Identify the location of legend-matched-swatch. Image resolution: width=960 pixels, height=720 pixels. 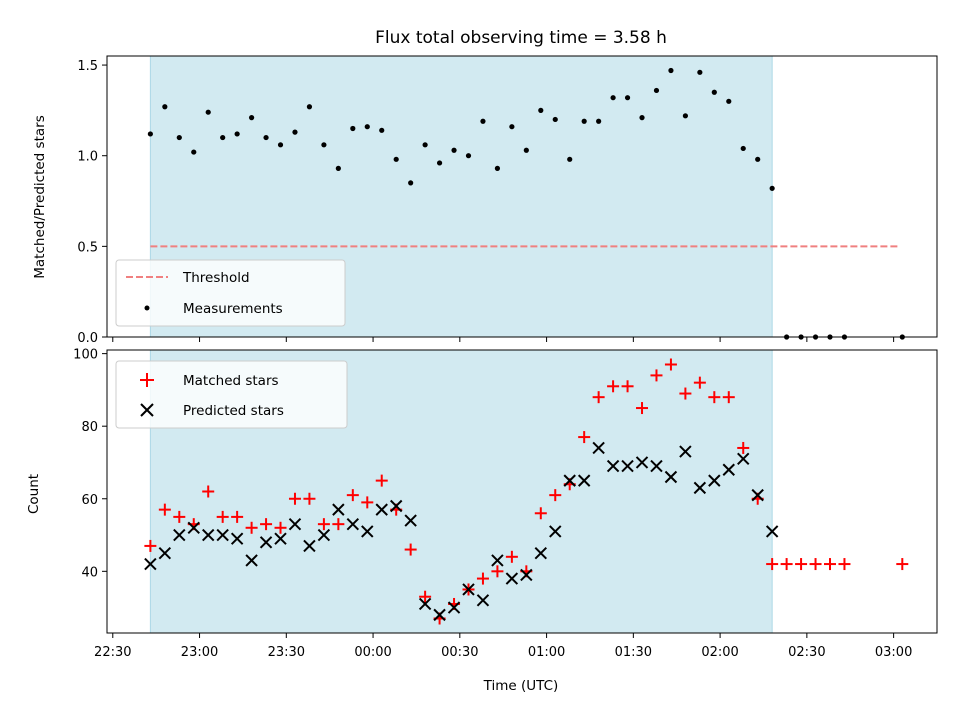
(147, 380).